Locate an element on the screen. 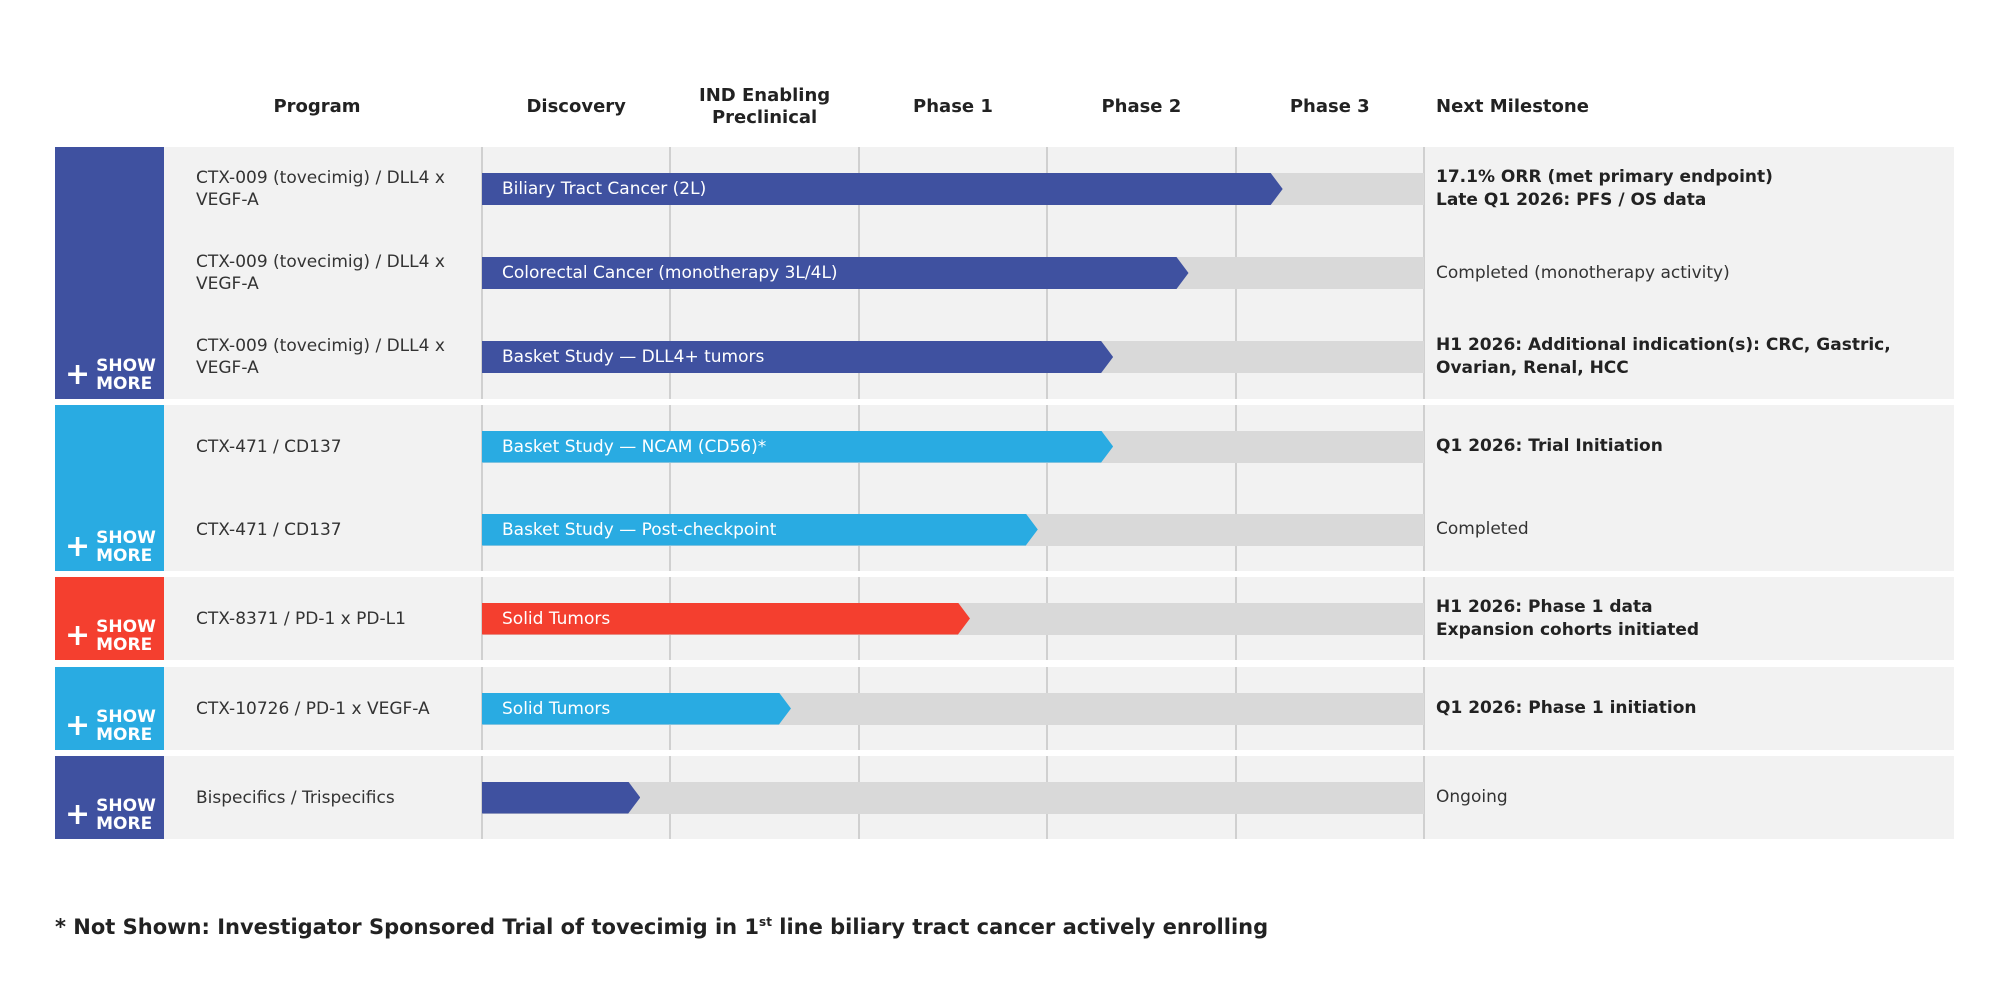 The height and width of the screenshot is (1007, 2000). indication-label is located at coordinates (492, 798).